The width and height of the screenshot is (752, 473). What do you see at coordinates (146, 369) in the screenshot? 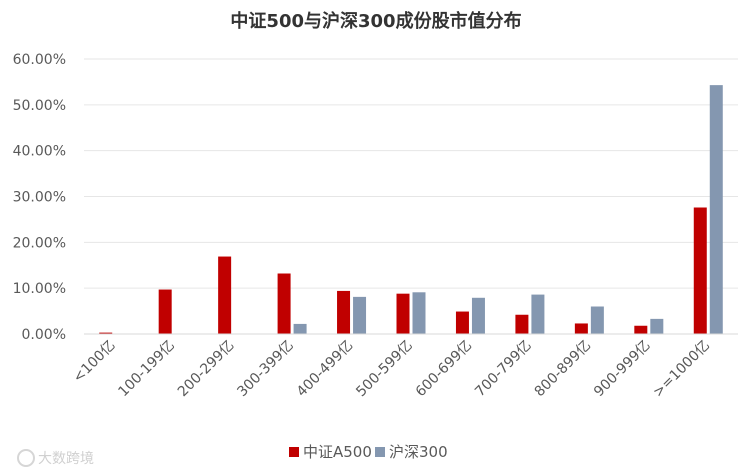
I see `x-tick-label: 100-199亿` at bounding box center [146, 369].